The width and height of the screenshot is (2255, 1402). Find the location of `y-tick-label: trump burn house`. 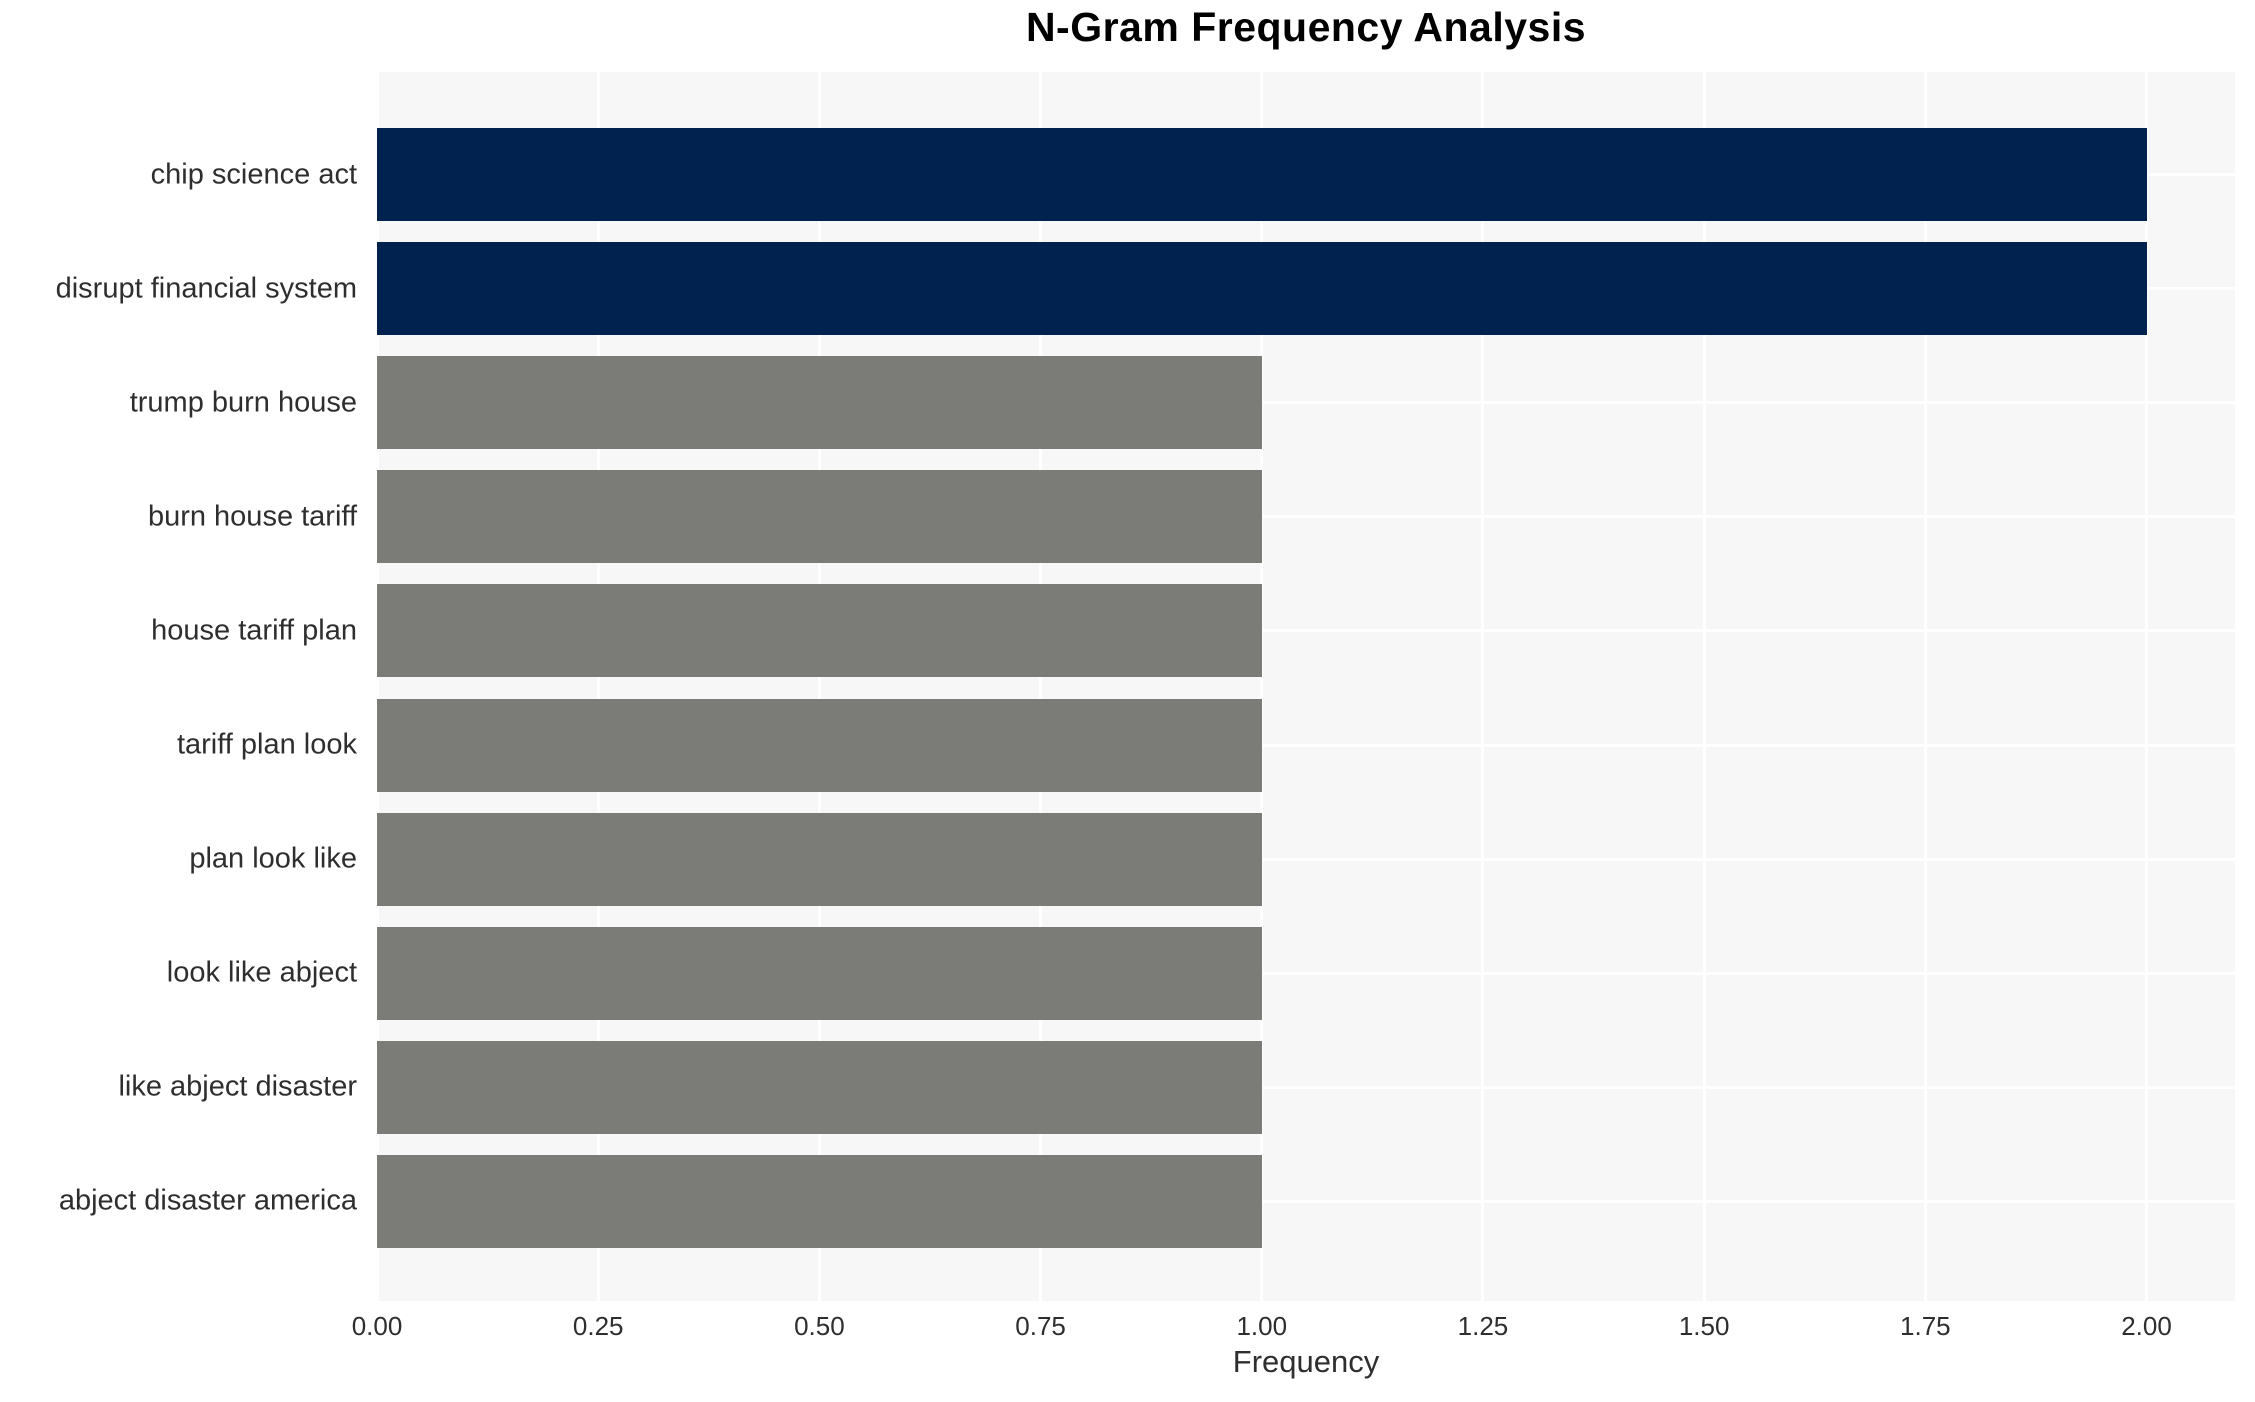

y-tick-label: trump burn house is located at coordinates (243, 402).